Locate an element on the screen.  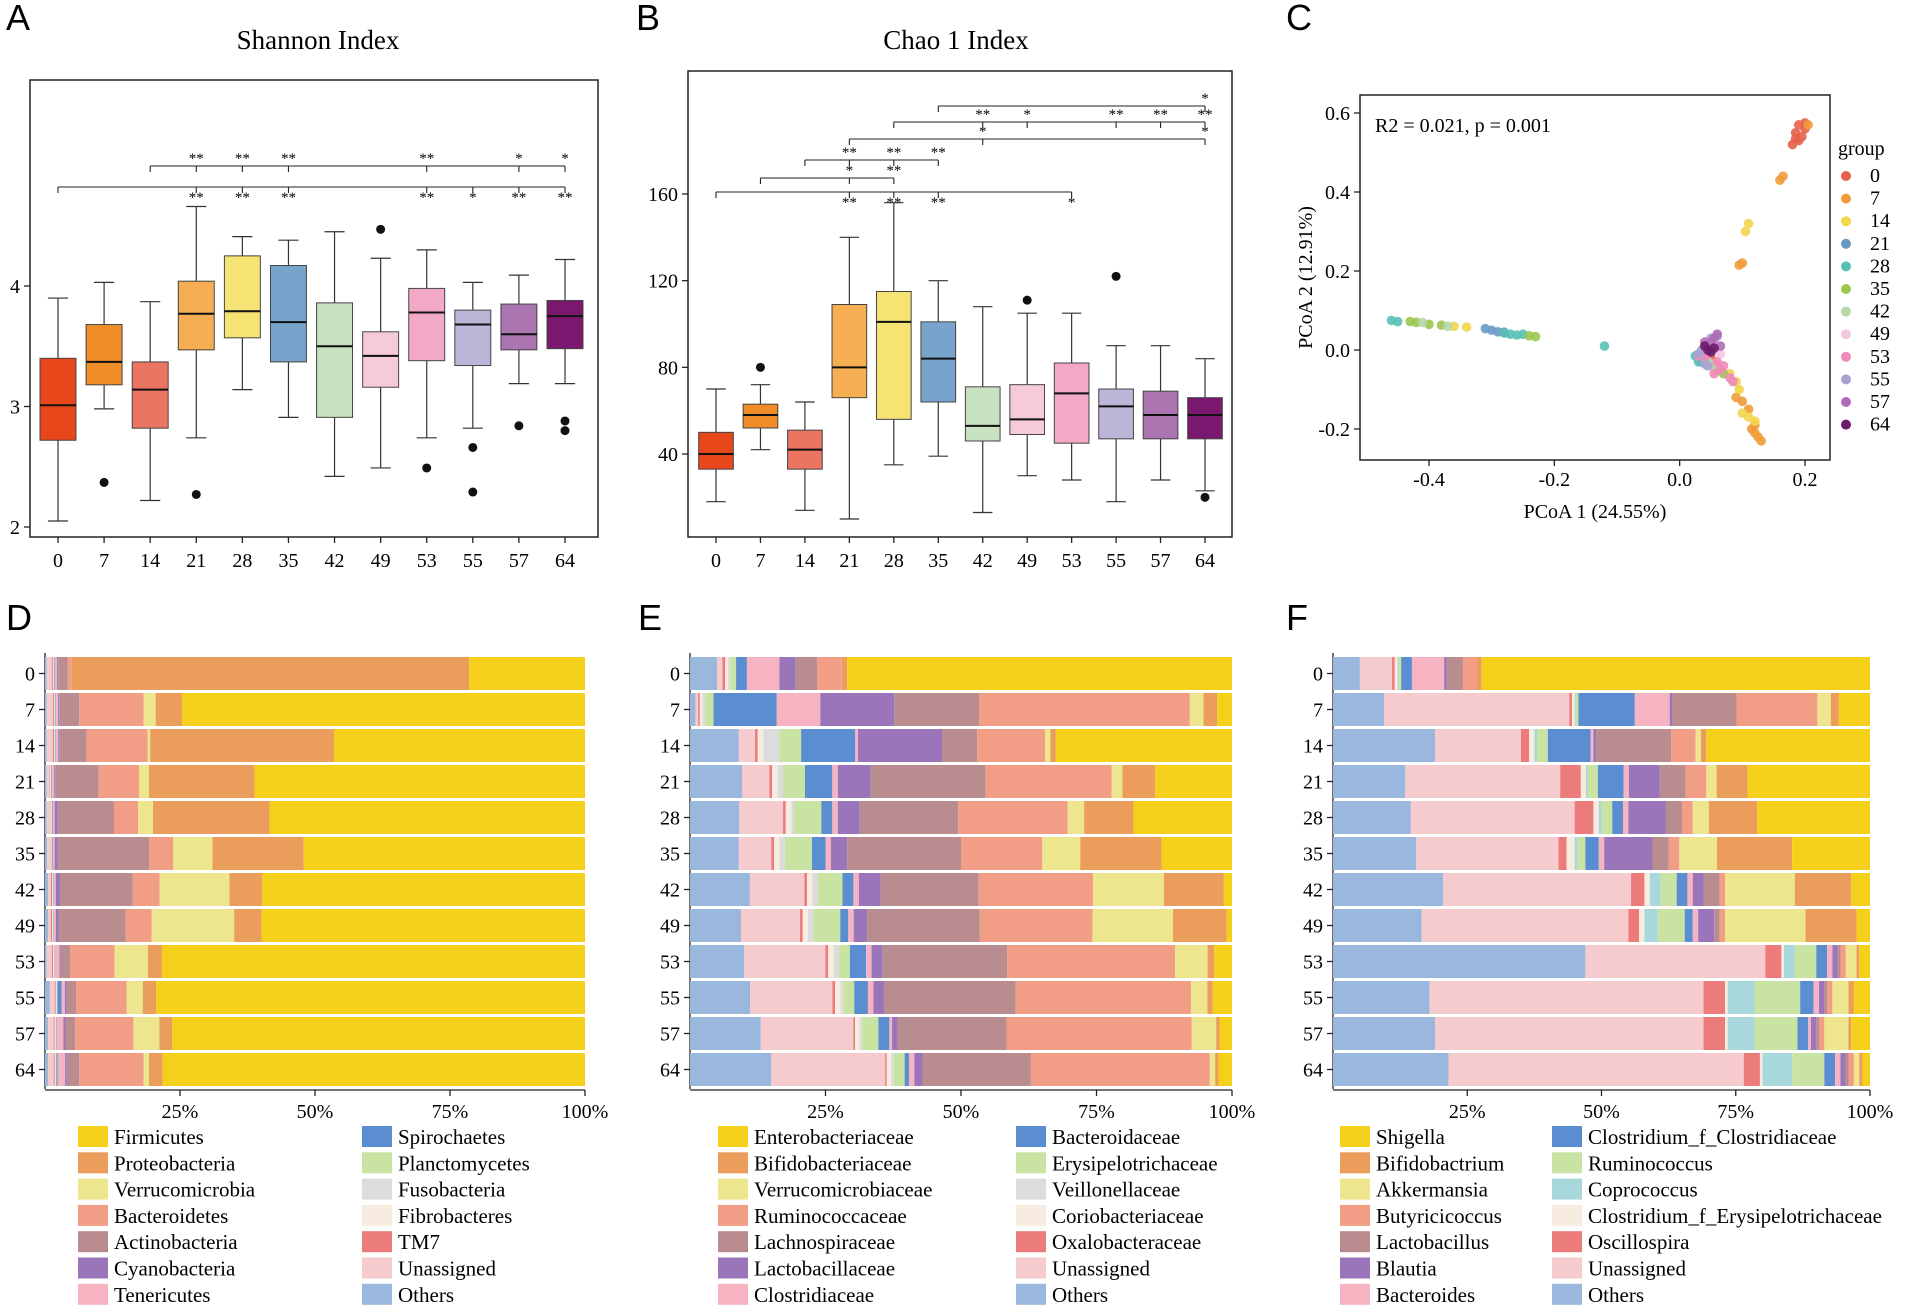
chao1-xtick-label: 21 is located at coordinates (849, 561).